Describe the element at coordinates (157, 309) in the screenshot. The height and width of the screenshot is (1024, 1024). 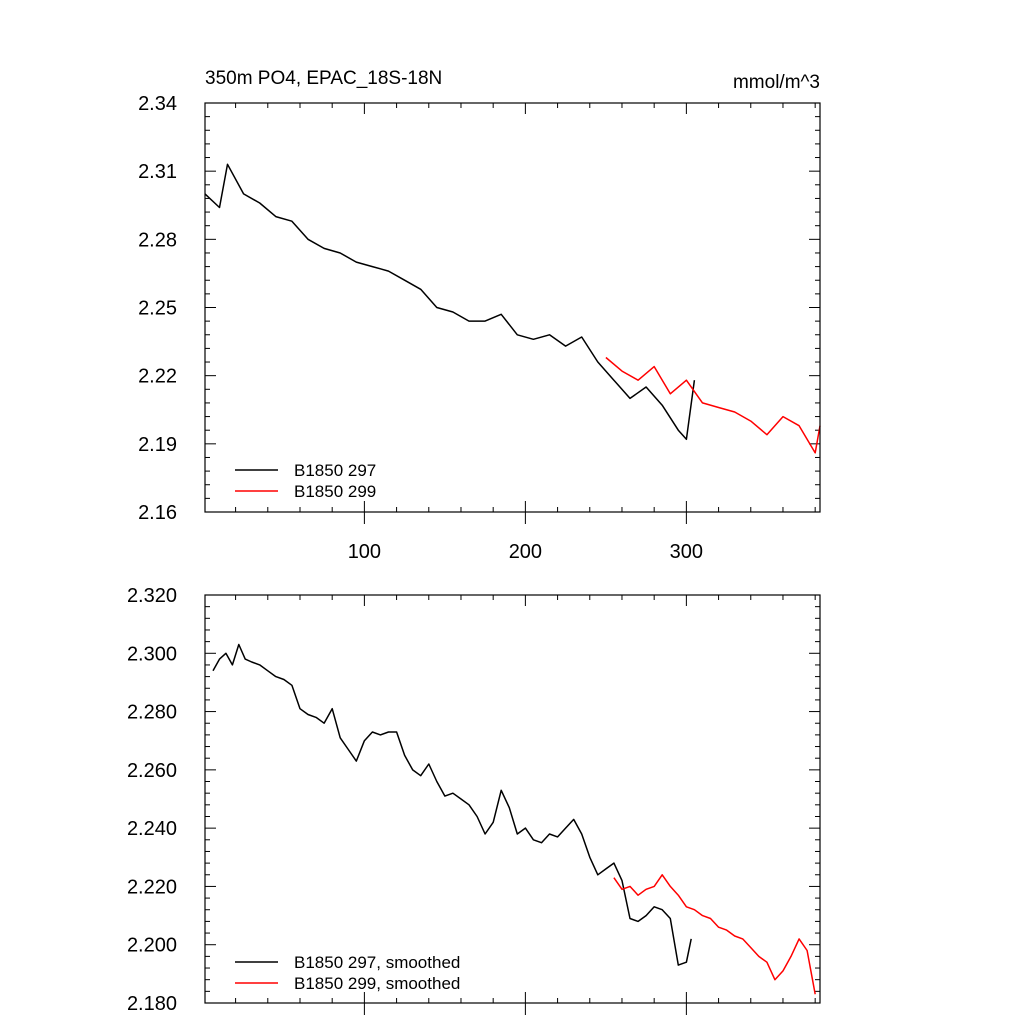
I see `top-ytick-label: 2.25` at that location.